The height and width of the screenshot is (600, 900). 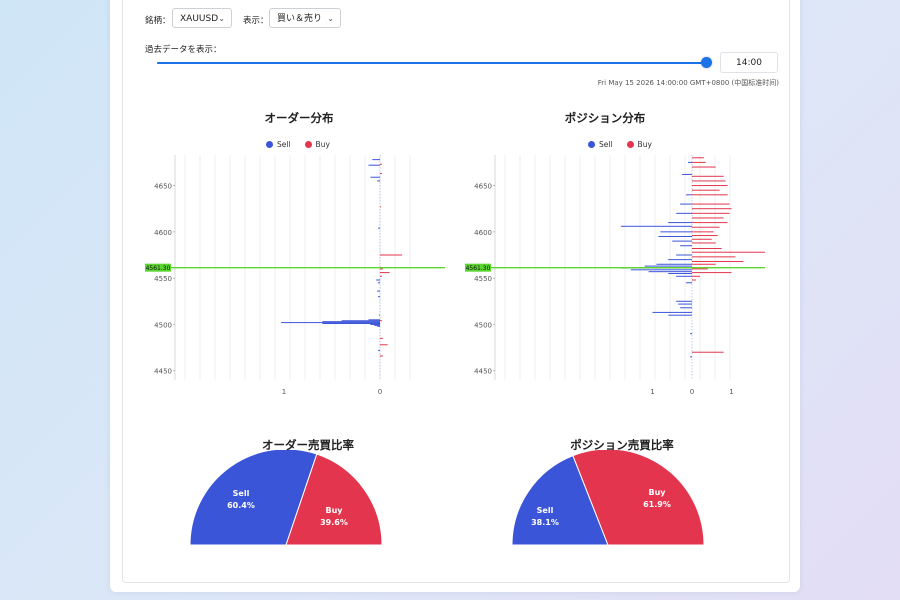 I want to click on symbol-label: 銘柄：, so click(x=158, y=21).